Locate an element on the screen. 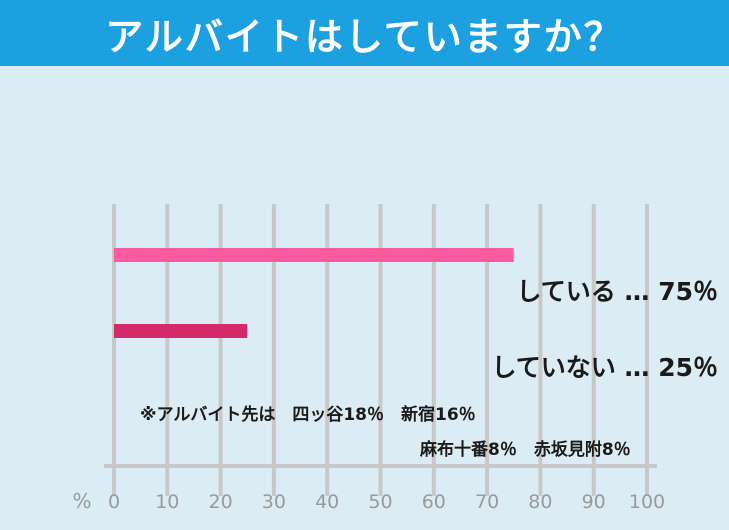 This screenshot has width=729, height=530. tick-label-100: 100 is located at coordinates (647, 502).